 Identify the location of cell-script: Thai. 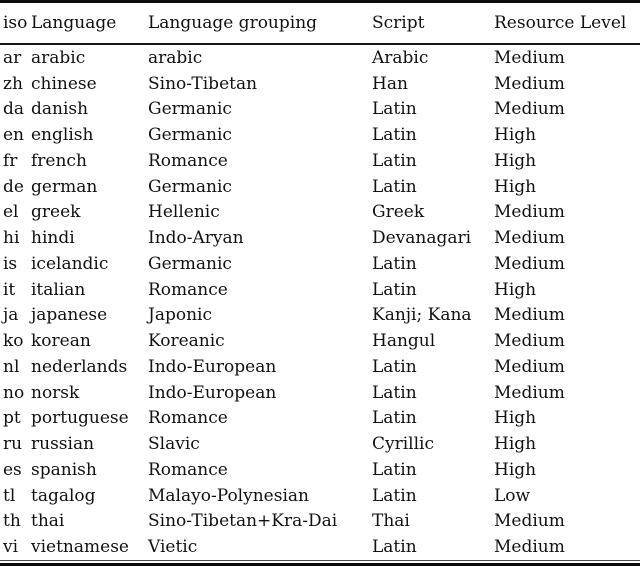
(391, 521).